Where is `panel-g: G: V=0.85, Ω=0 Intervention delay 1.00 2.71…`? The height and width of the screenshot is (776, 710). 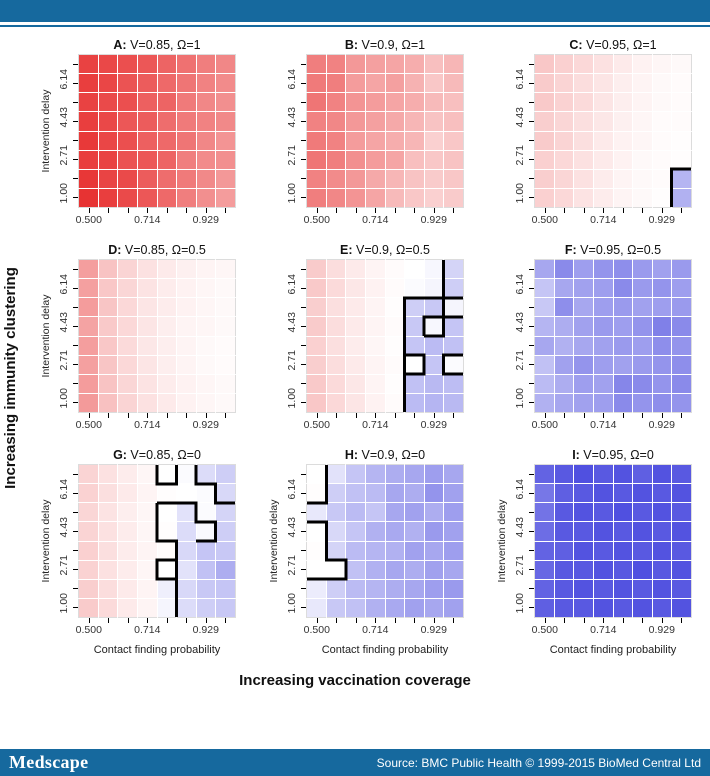 panel-g: G: V=0.85, Ω=0 Intervention delay 1.00 2.71… is located at coordinates (138, 552).